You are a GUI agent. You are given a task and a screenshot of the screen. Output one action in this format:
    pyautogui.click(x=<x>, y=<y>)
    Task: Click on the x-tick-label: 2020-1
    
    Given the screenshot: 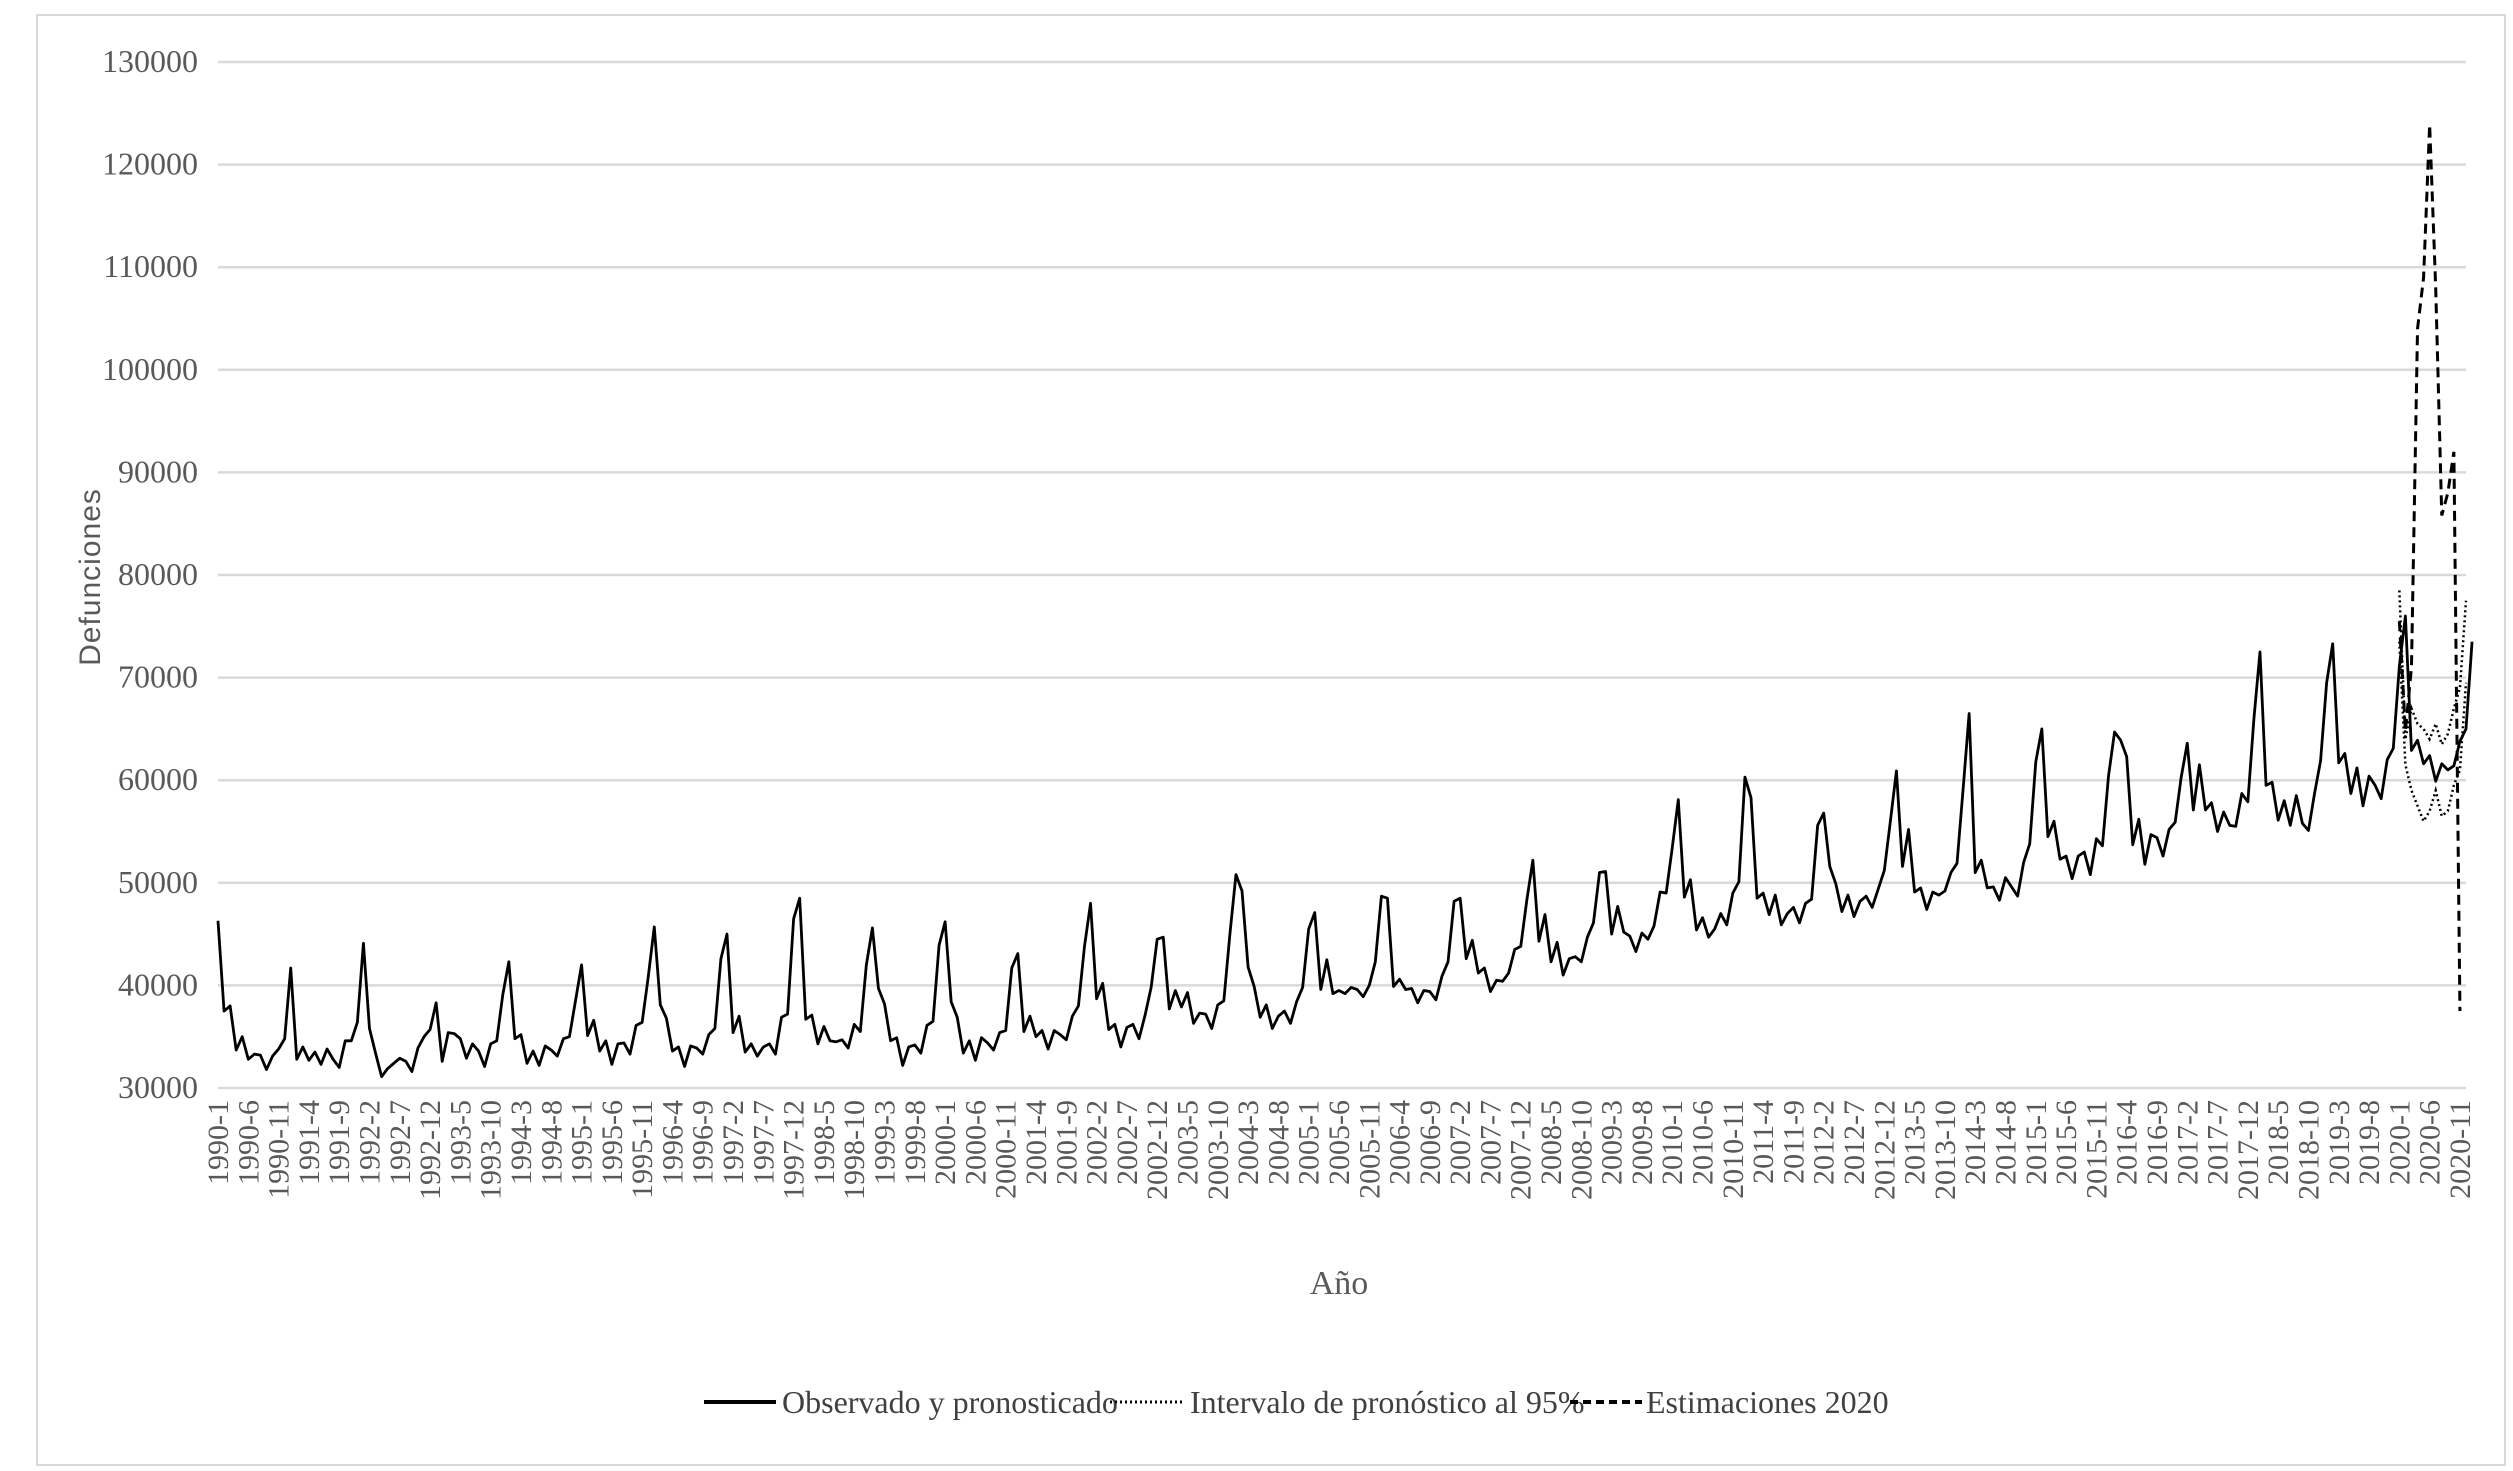 What is the action you would take?
    pyautogui.click(x=2399, y=1142)
    